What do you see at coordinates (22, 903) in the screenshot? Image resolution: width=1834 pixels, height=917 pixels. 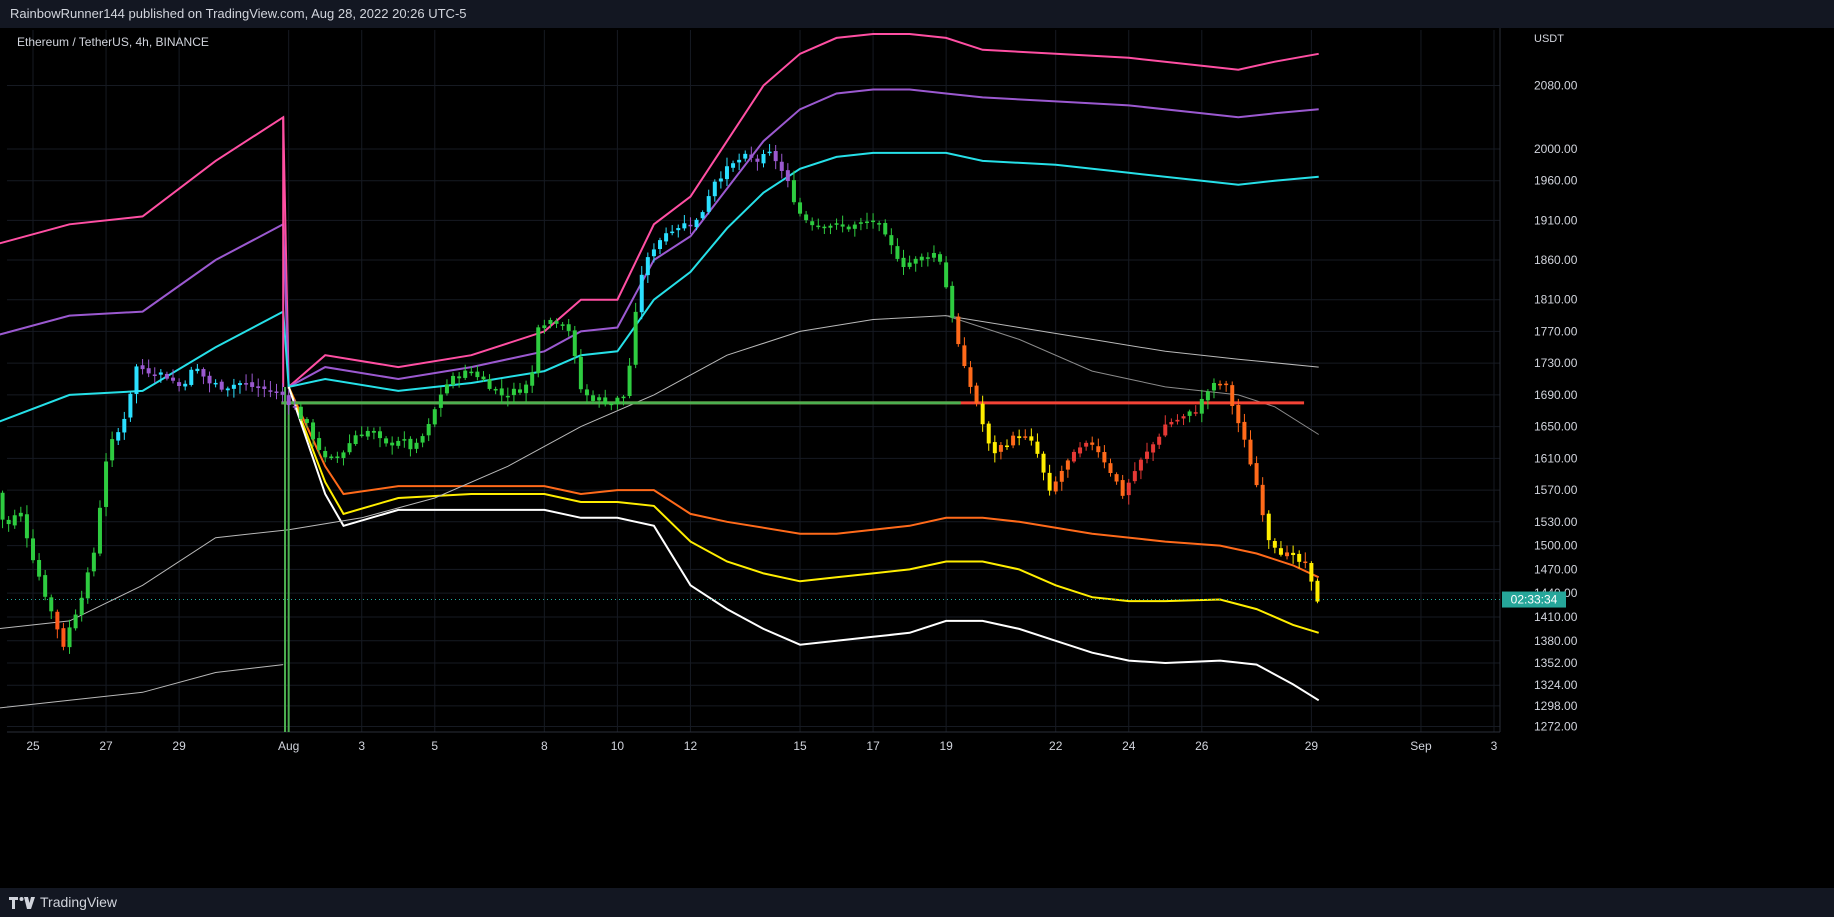 I see `tradingview-logo-icon` at bounding box center [22, 903].